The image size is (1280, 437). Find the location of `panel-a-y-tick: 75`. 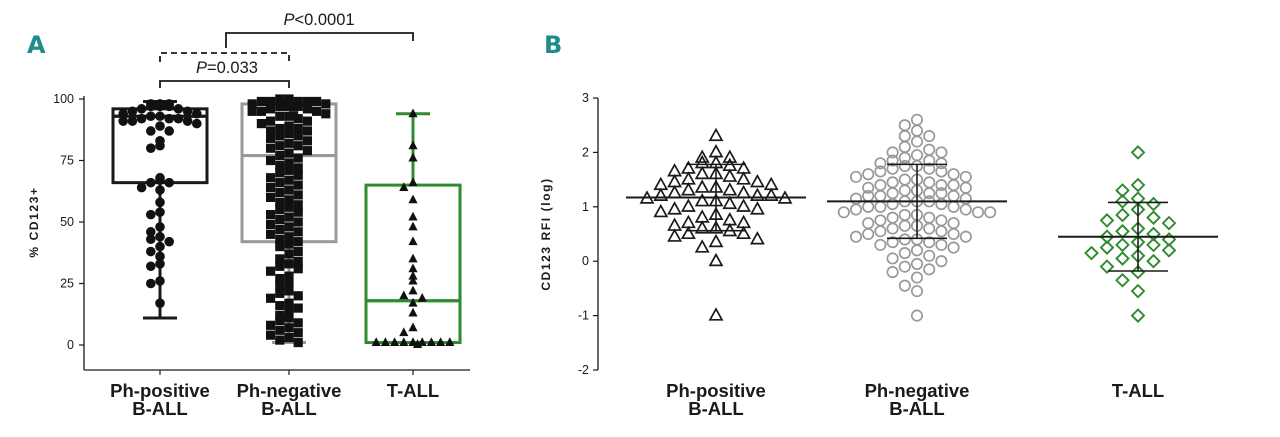

panel-a-y-tick: 75 is located at coordinates (67, 161).